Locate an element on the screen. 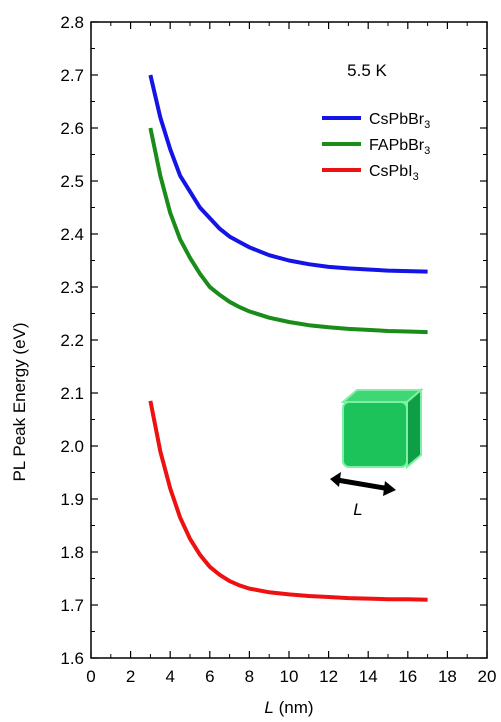 The height and width of the screenshot is (722, 501). x-tick-label: 12 is located at coordinates (328, 676).